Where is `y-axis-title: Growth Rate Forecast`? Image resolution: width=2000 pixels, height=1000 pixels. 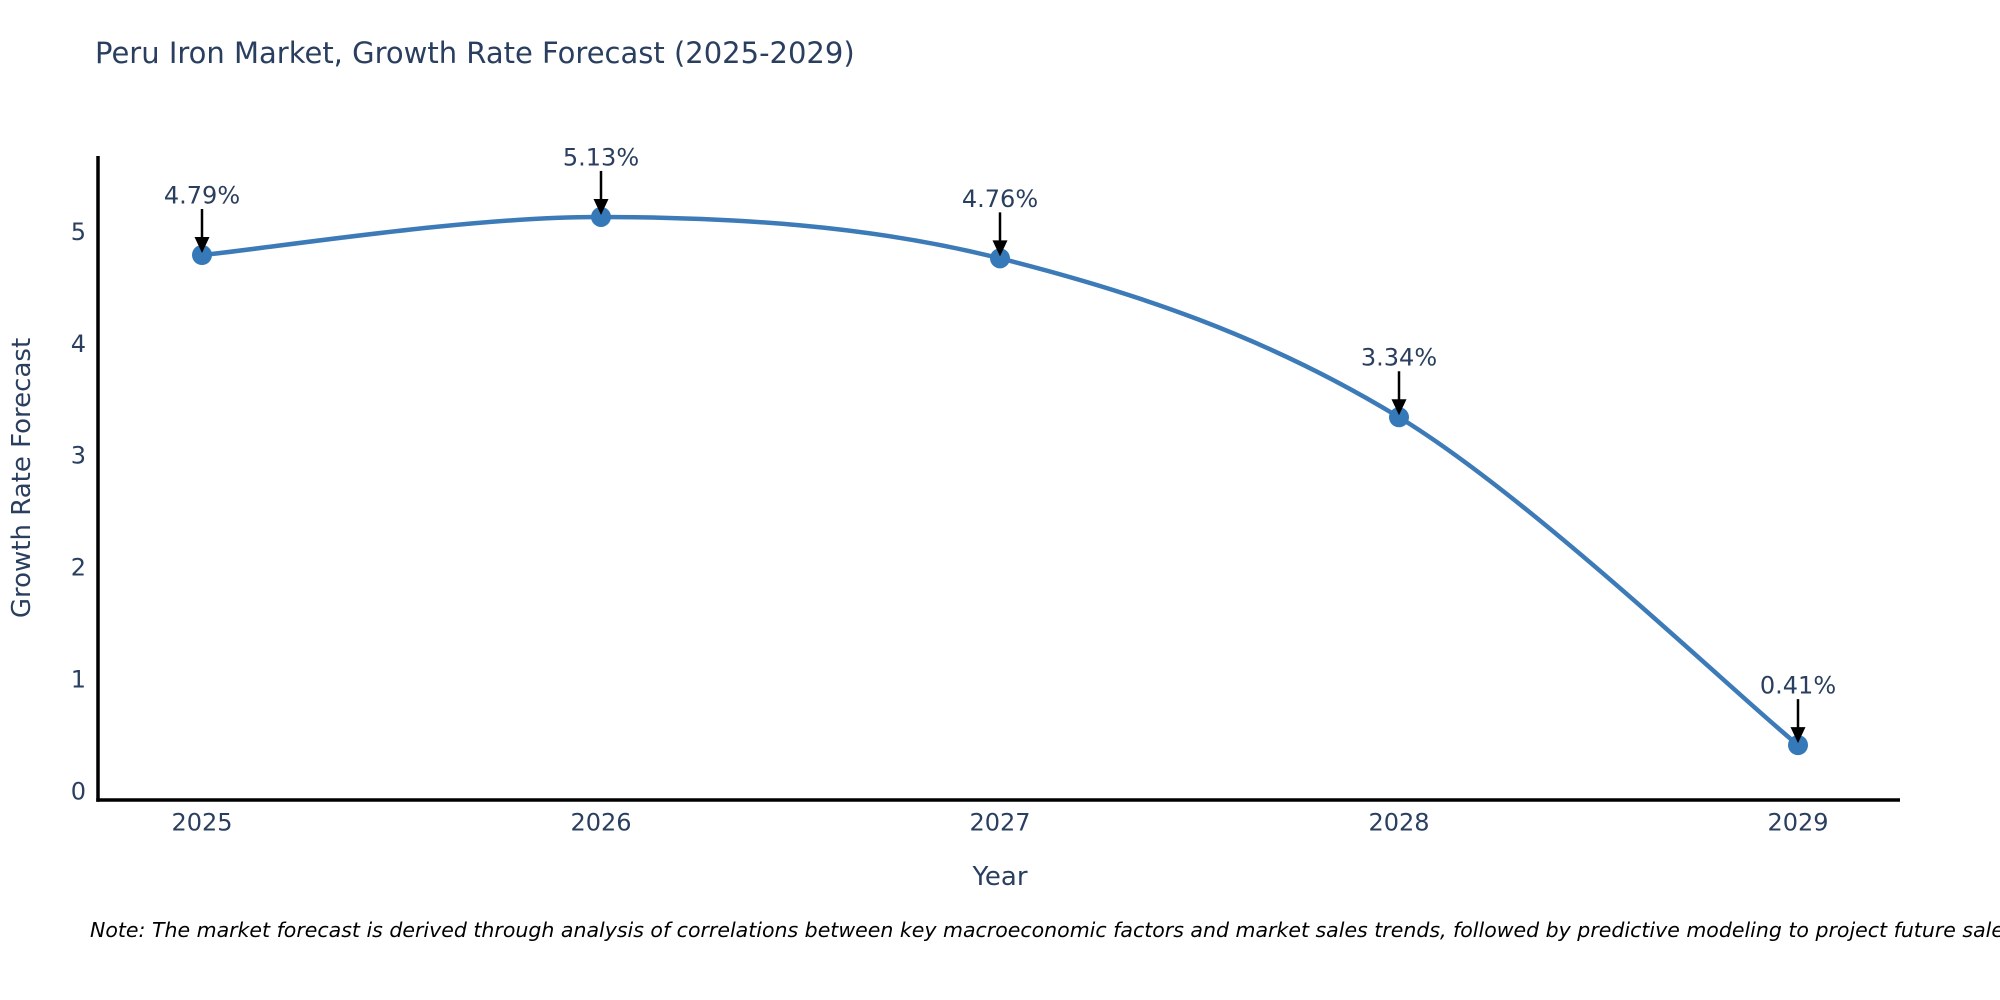 y-axis-title: Growth Rate Forecast is located at coordinates (22, 478).